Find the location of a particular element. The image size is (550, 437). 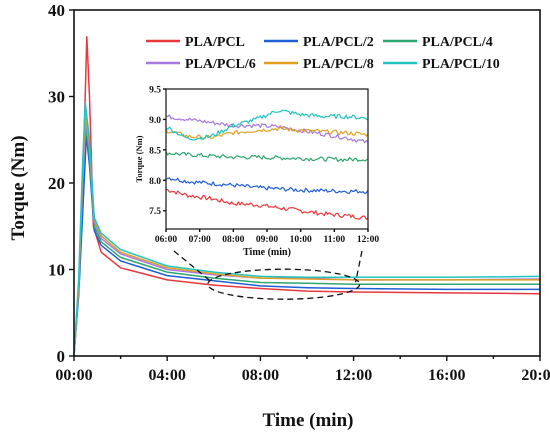

y-tick-label: 10 is located at coordinates (56, 270).